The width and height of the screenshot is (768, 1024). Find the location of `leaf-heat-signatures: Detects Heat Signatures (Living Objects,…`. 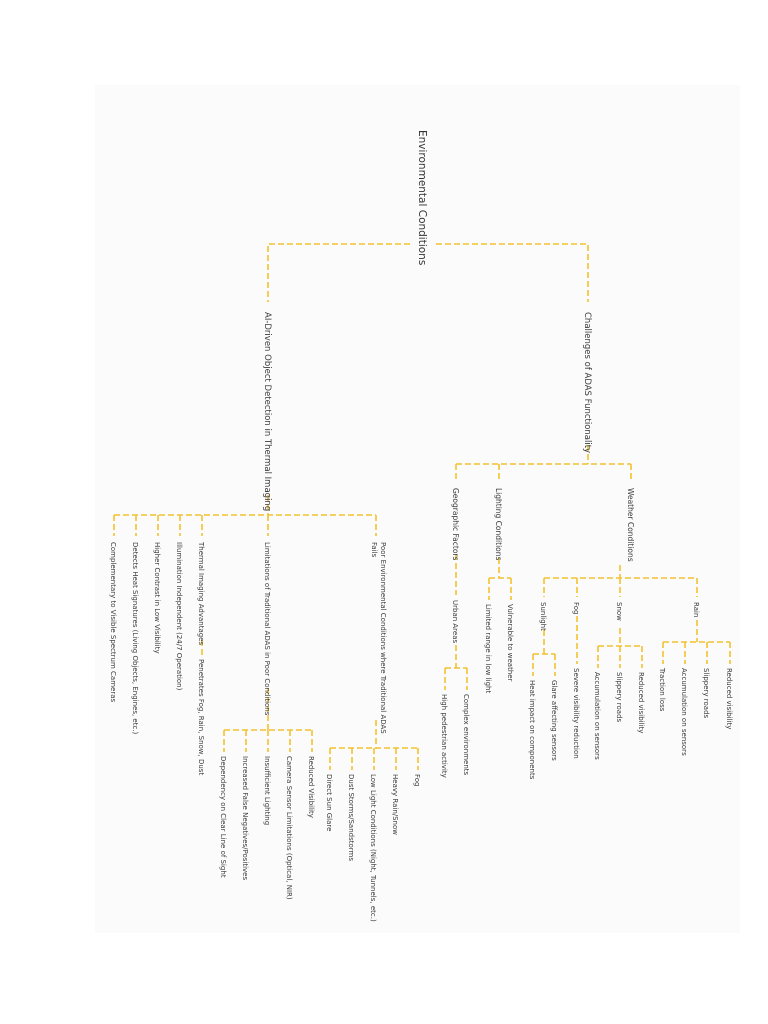

leaf-heat-signatures: Detects Heat Signatures (Living Objects,… is located at coordinates (135, 638).